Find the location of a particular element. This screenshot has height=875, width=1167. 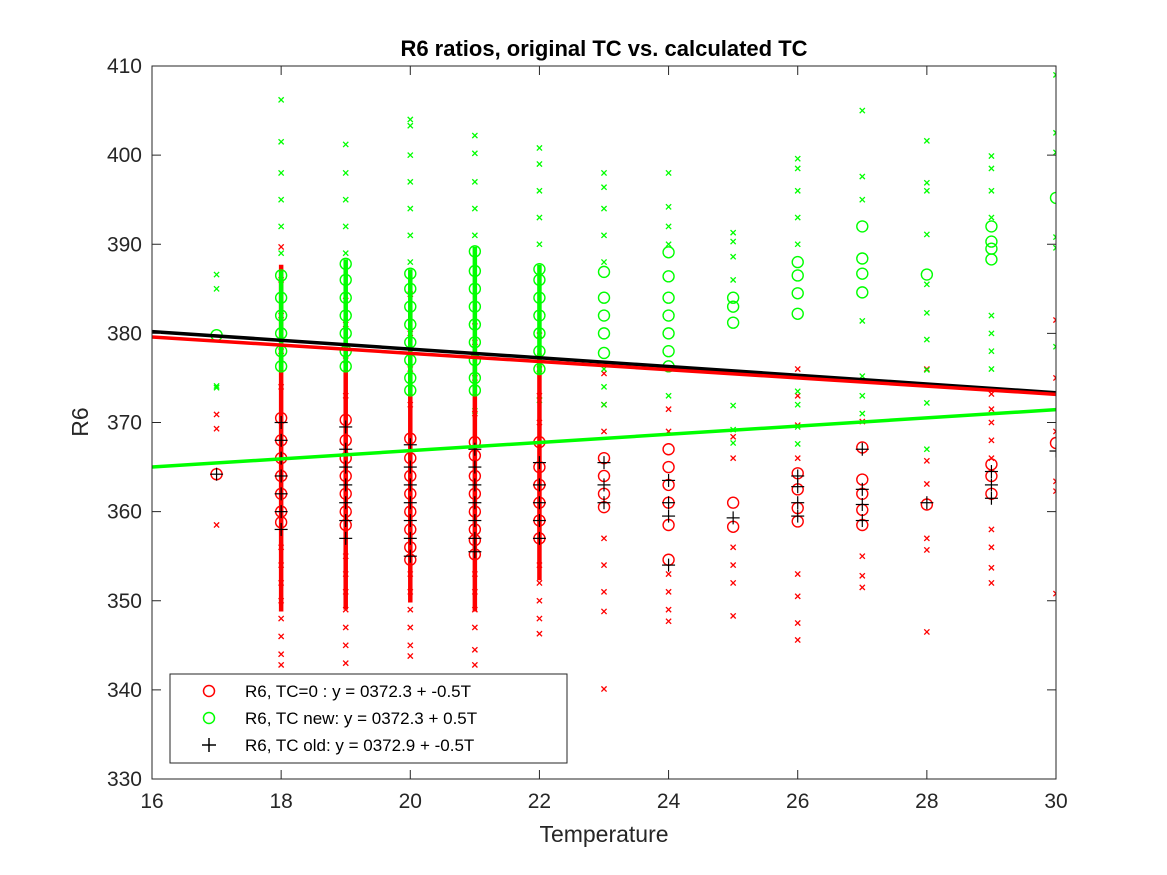

x-tick-label: 22 is located at coordinates (539, 801).